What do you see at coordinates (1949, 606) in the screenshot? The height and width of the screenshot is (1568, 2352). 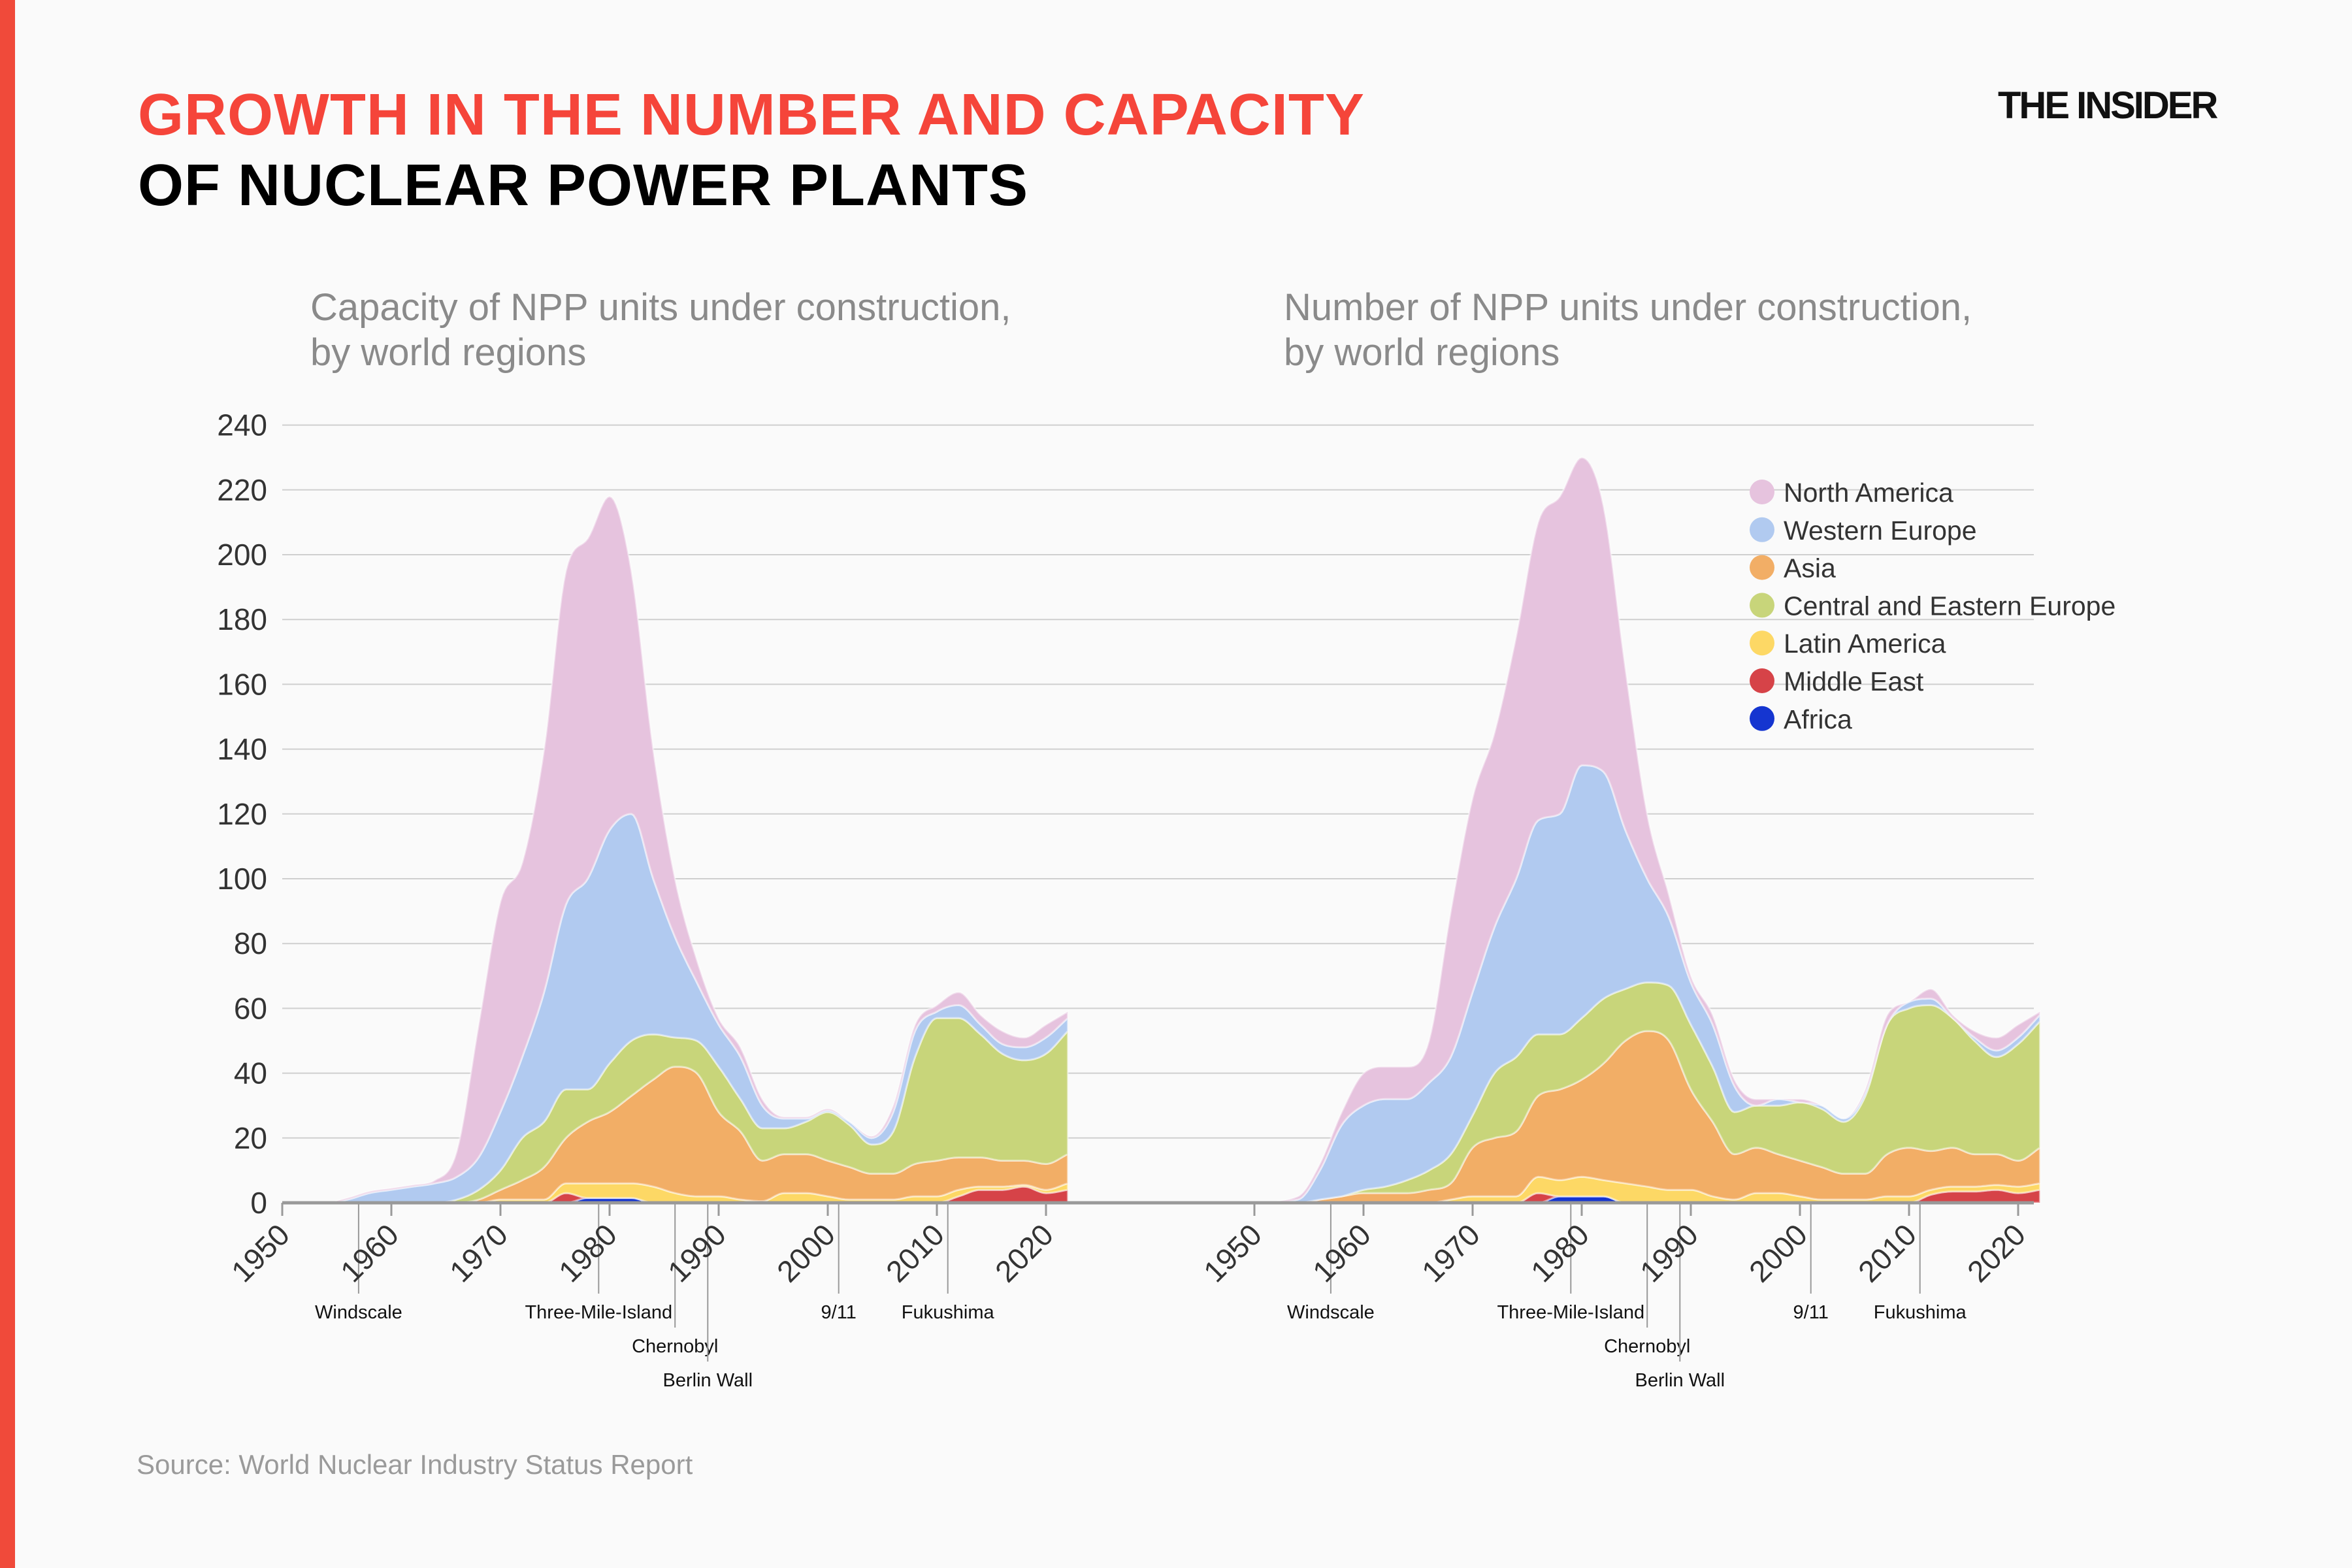 I see `legend-label: Central and Eastern Europe` at bounding box center [1949, 606].